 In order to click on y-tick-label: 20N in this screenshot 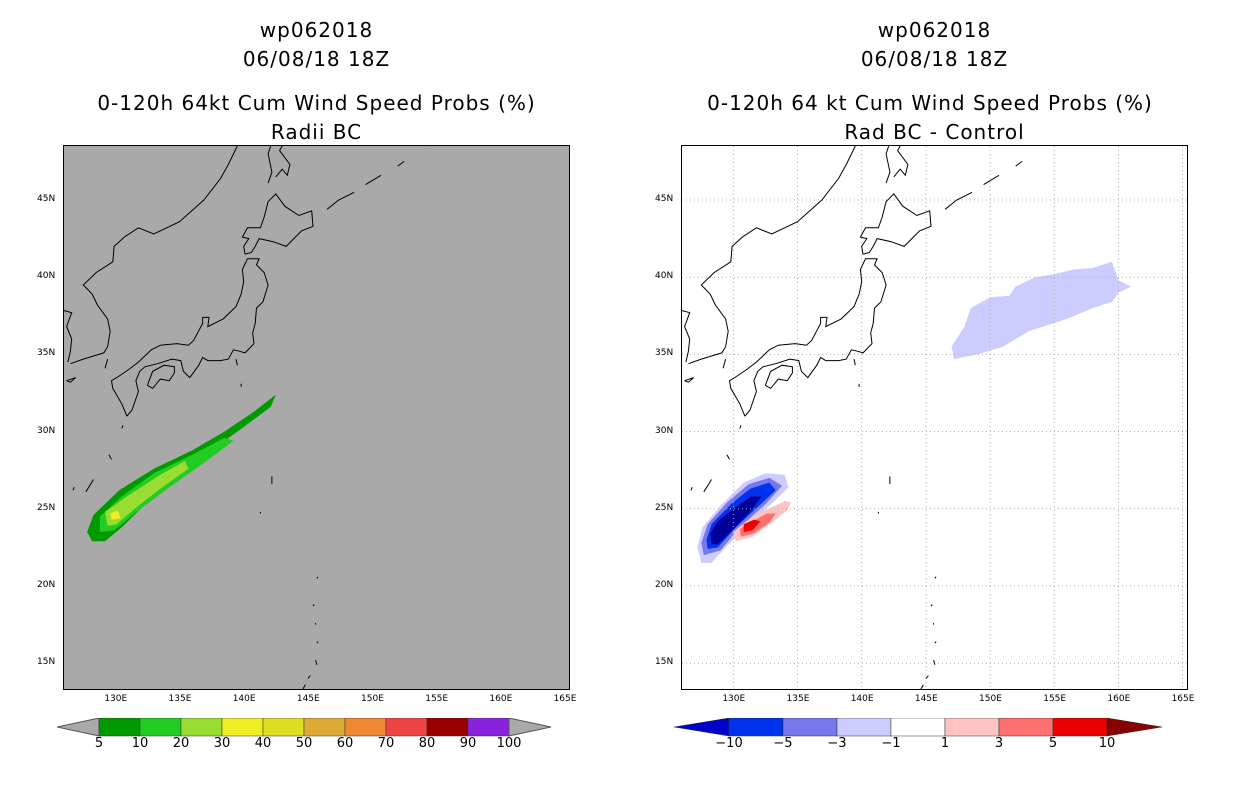, I will do `click(664, 585)`.